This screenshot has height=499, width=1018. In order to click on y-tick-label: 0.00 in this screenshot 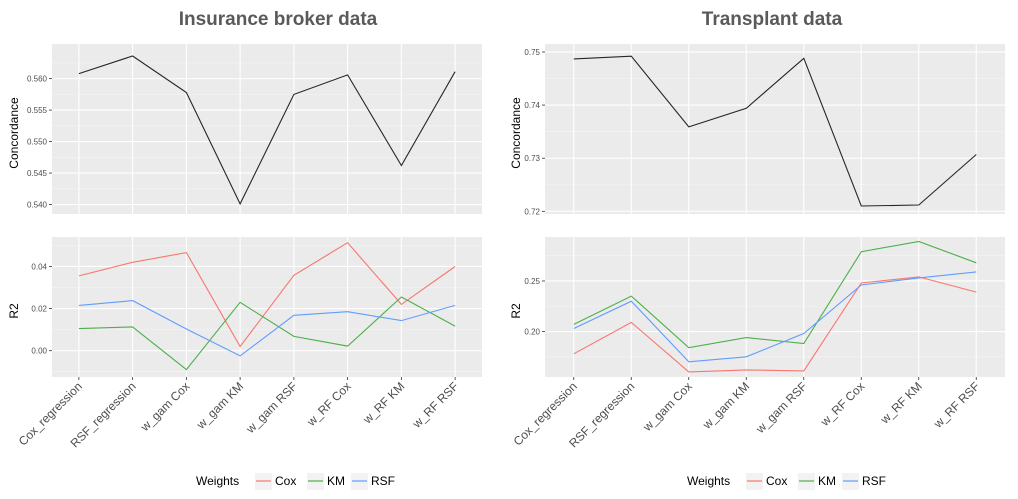, I will do `click(39, 351)`.